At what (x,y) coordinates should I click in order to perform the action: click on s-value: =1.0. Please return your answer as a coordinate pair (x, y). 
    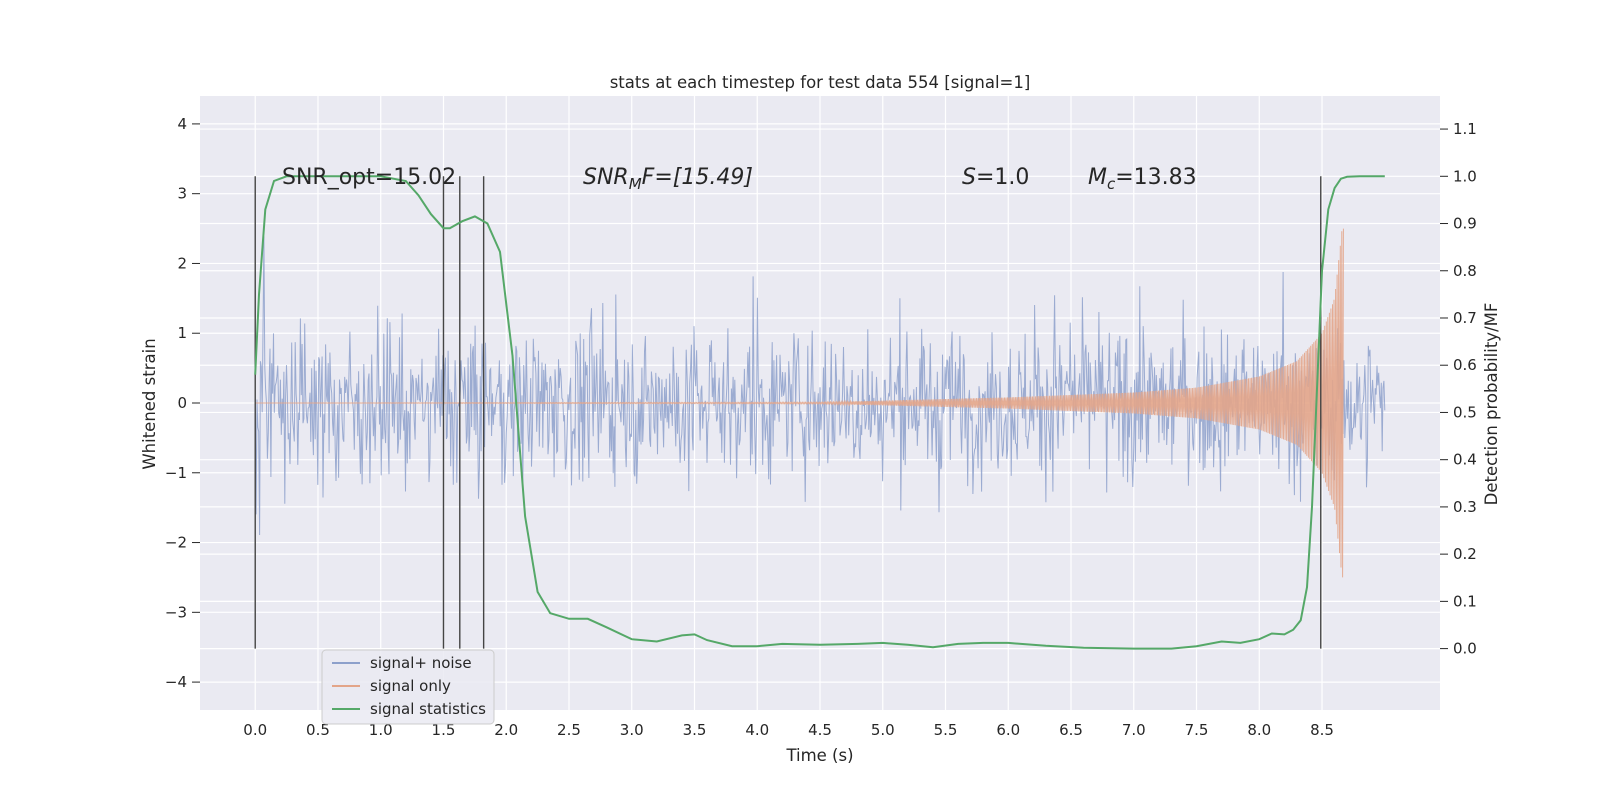
    Looking at the image, I should click on (1002, 177).